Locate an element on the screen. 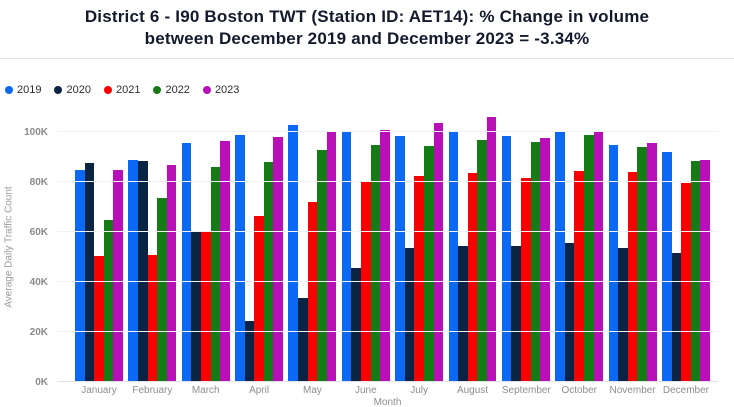 The image size is (734, 407). bar-2023-april is located at coordinates (278, 259).